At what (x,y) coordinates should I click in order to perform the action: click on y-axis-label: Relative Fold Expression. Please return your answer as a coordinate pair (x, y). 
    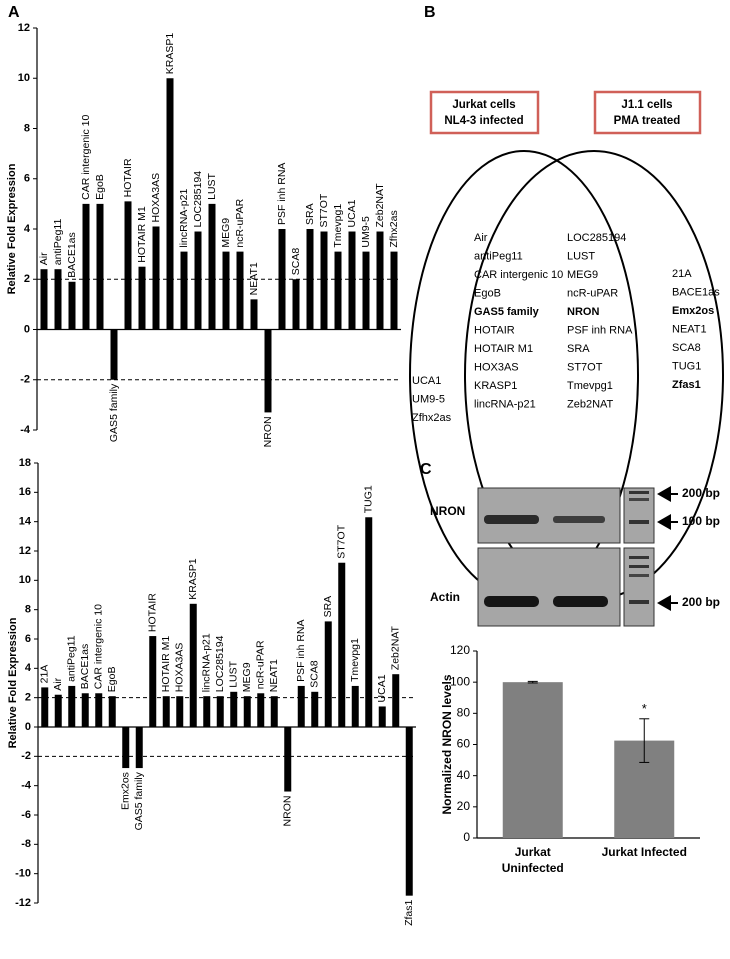
    Looking at the image, I should click on (12, 228).